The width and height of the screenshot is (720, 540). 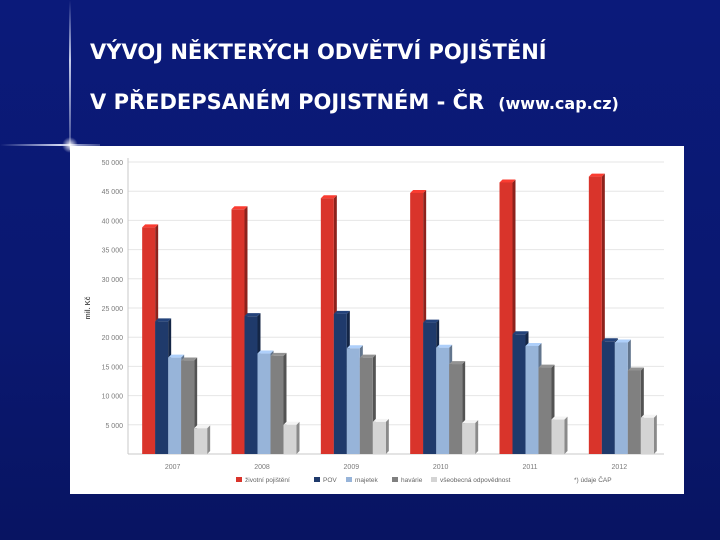 What do you see at coordinates (441, 467) in the screenshot?
I see `x-tick-label: 2010` at bounding box center [441, 467].